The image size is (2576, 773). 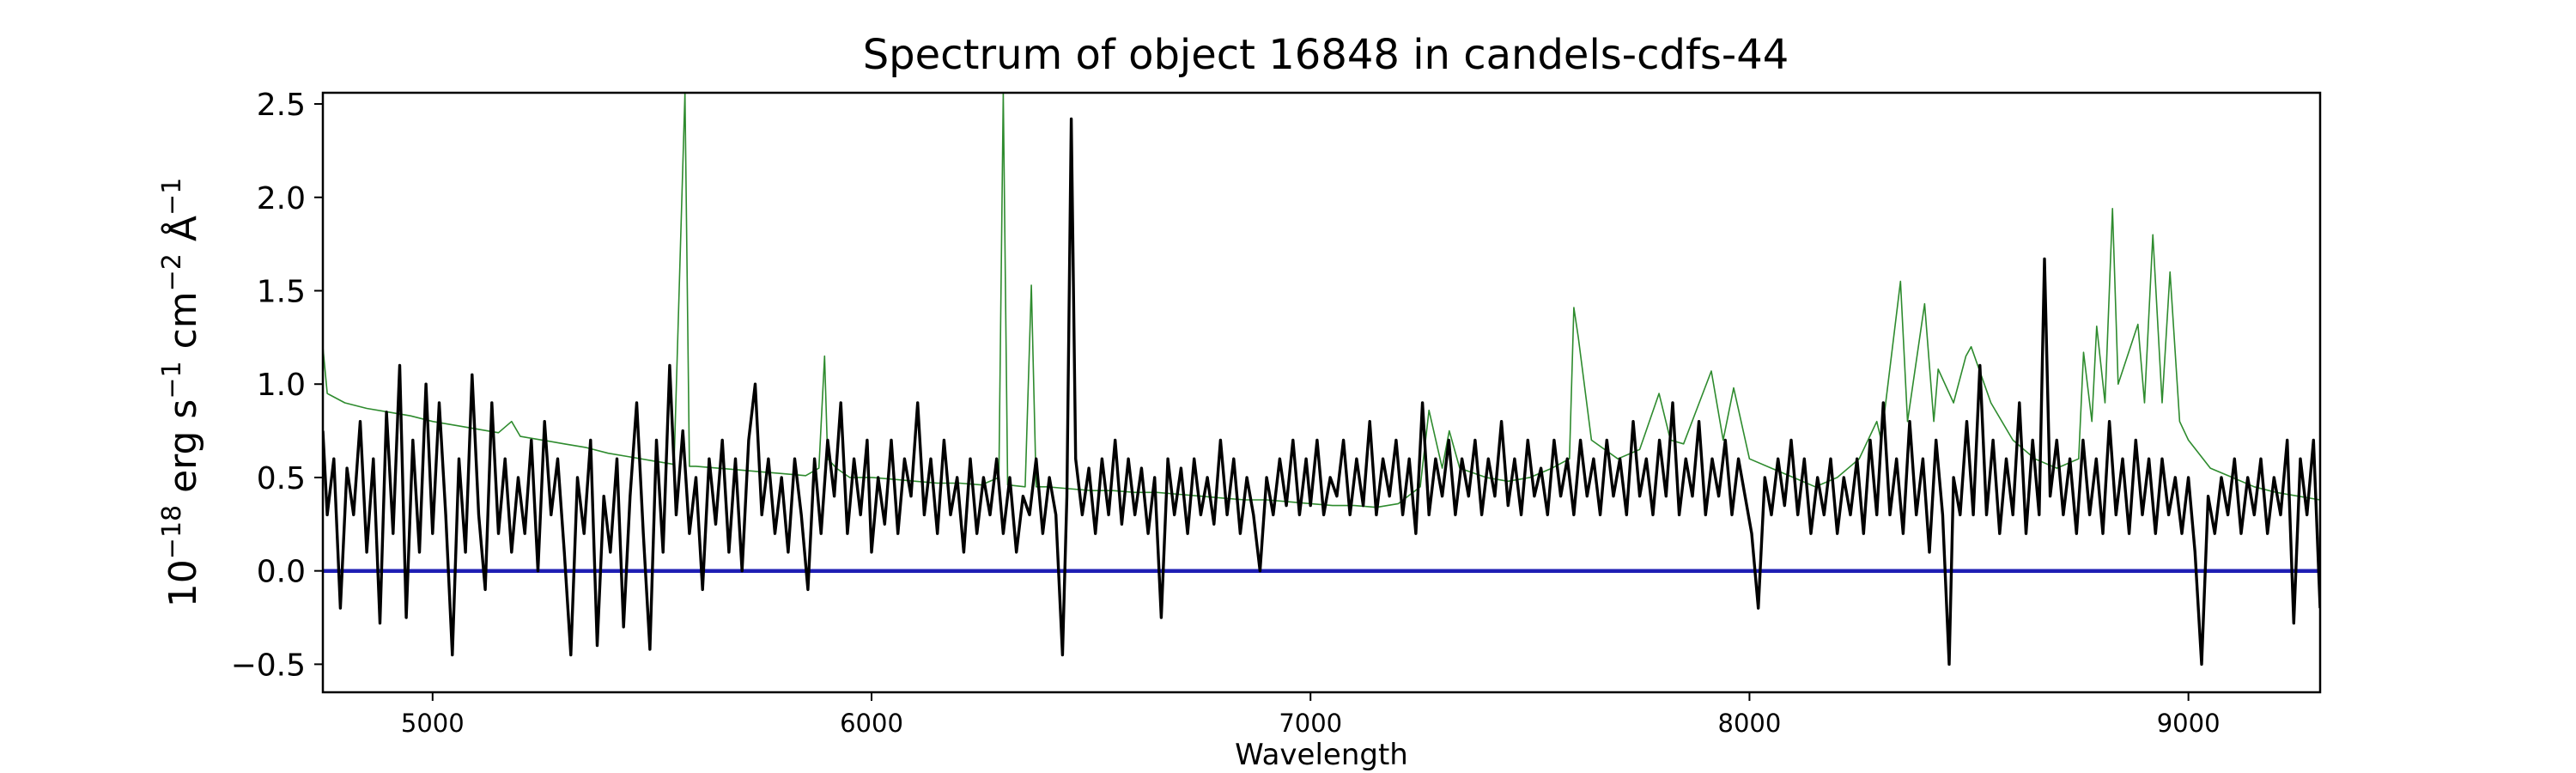 What do you see at coordinates (1750, 723) in the screenshot?
I see `x-tick-label: 8000` at bounding box center [1750, 723].